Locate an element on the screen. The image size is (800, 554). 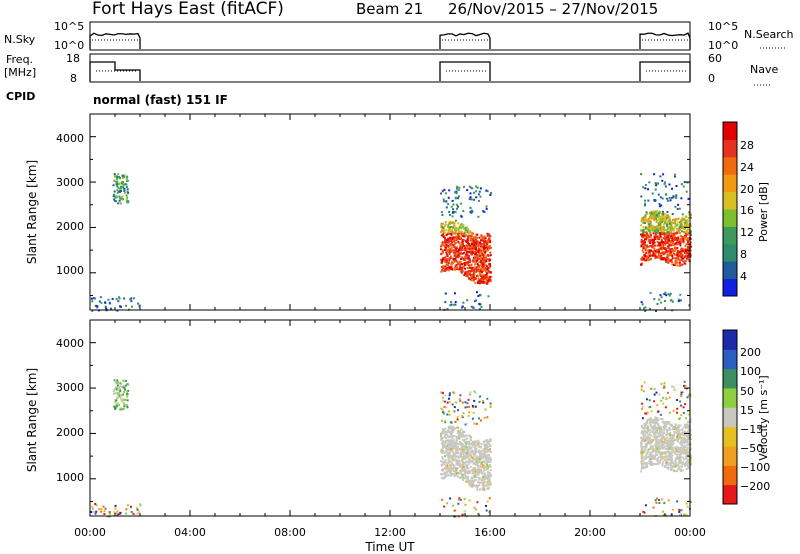
power-pixel-2017 is located at coordinates (679, 208).